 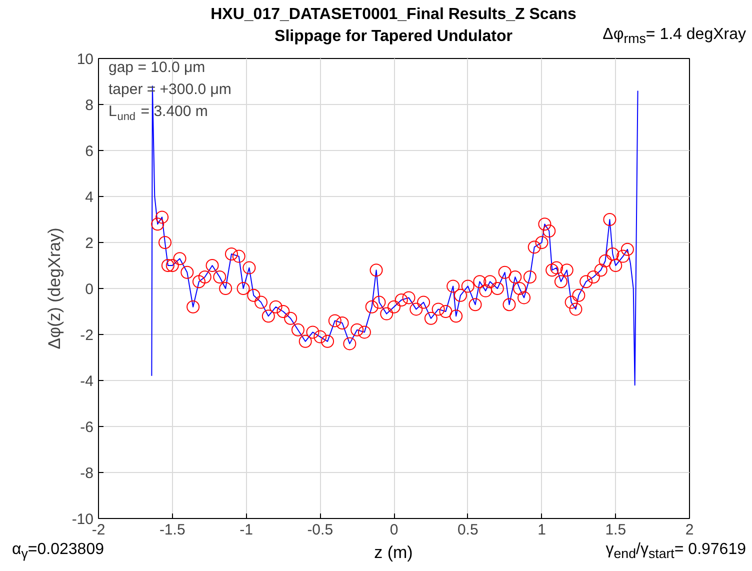 I want to click on x-tick-label: 0, so click(x=394, y=530).